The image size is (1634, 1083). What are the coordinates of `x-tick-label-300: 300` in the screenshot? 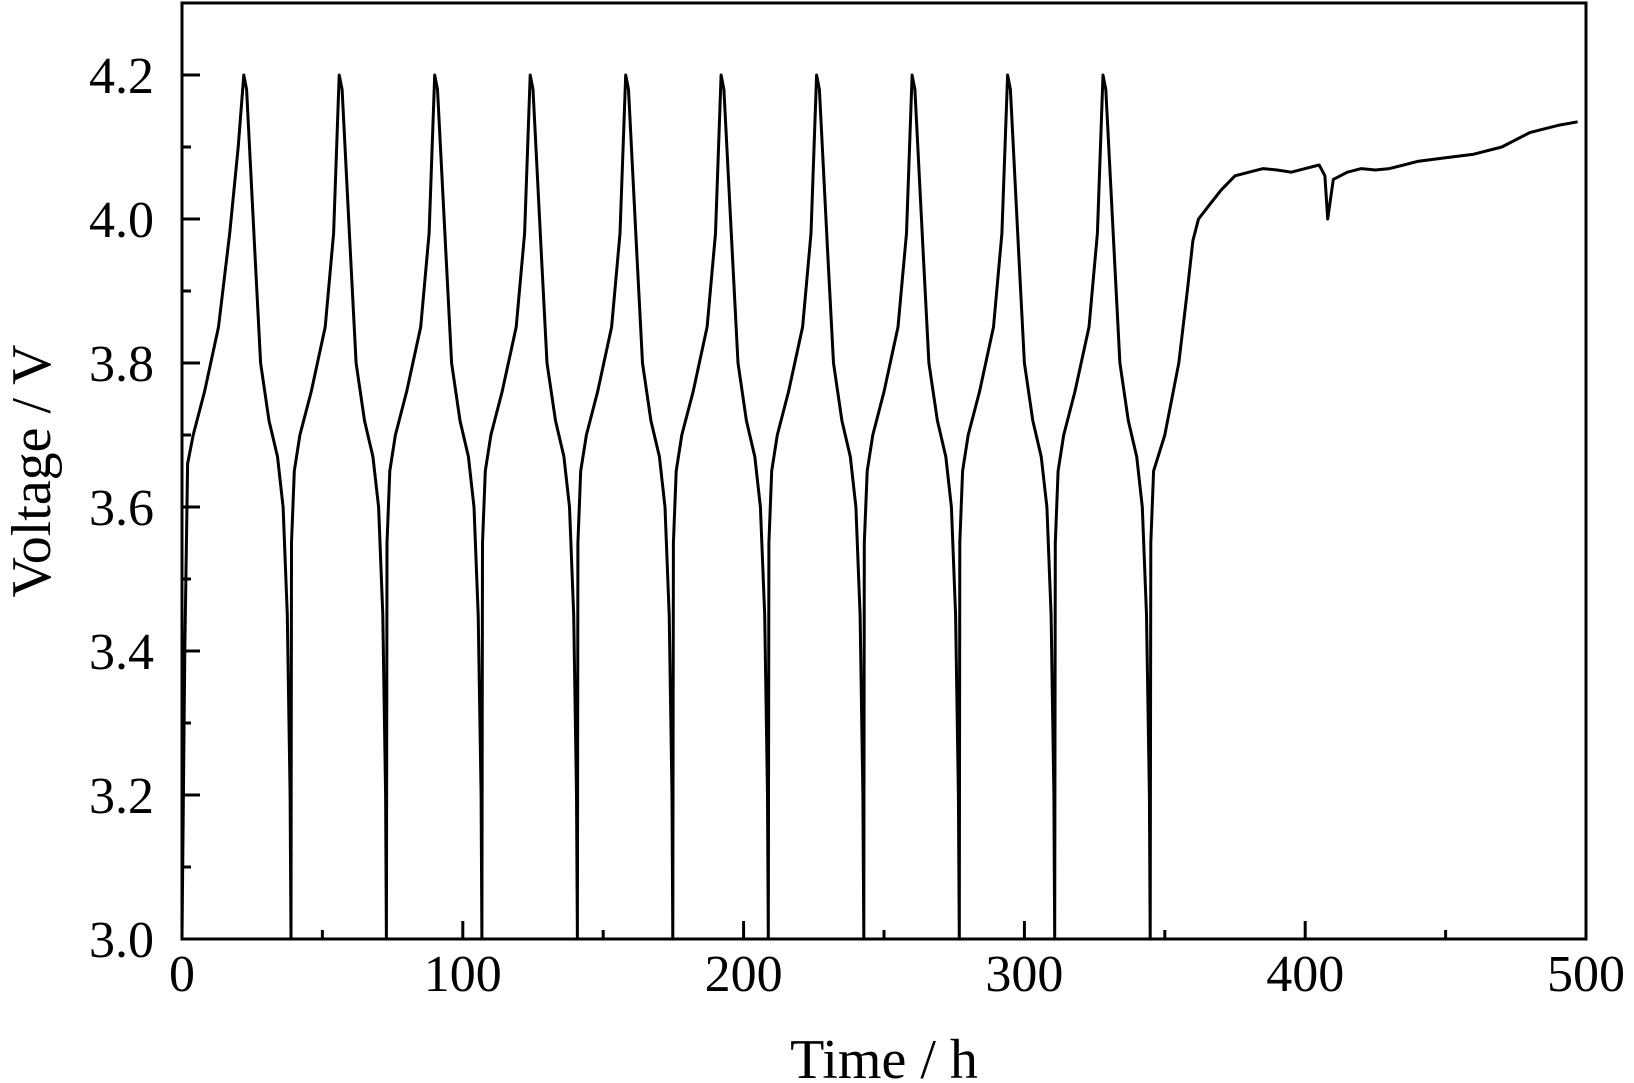 It's located at (1024, 974).